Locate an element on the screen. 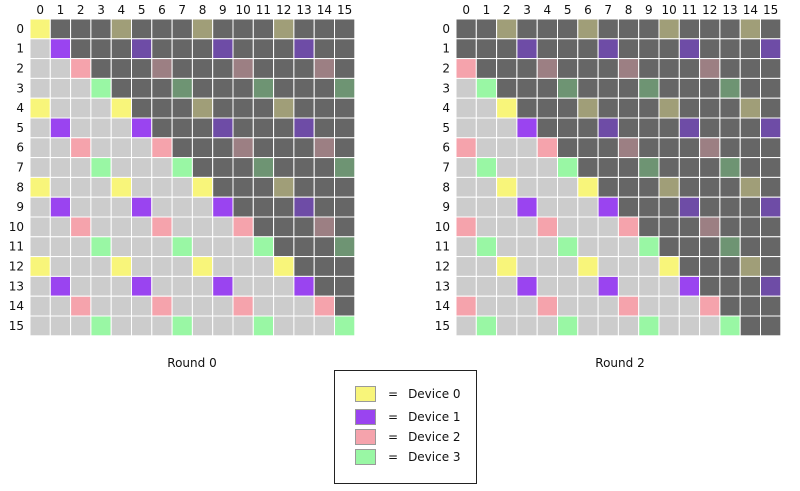 This screenshot has width=800, height=491. legend-label-device-1: Device 1 is located at coordinates (434, 417).